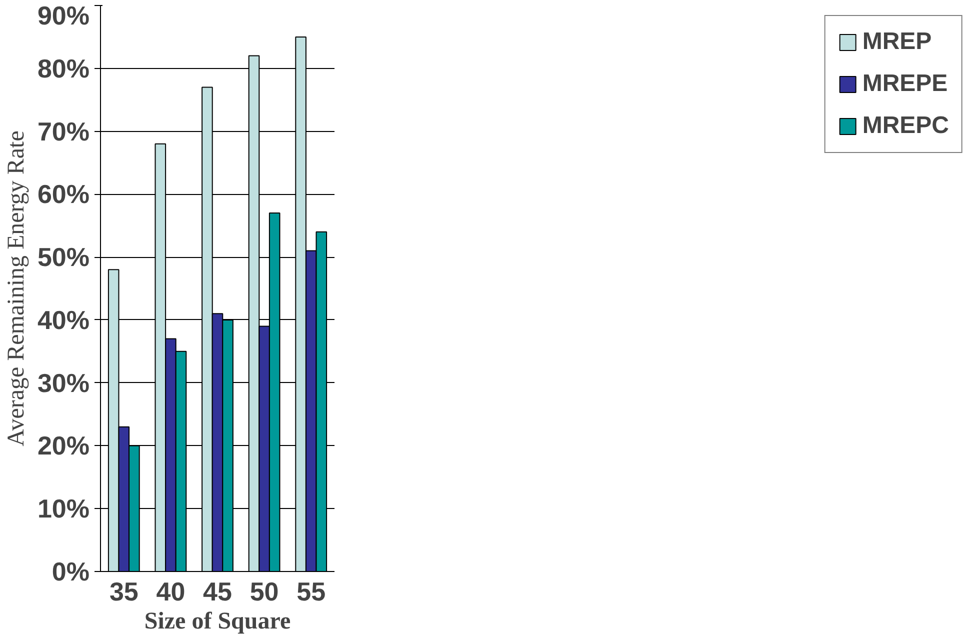 The height and width of the screenshot is (637, 972). What do you see at coordinates (16, 288) in the screenshot?
I see `y-axis-title: Average Remaining Energy Rate` at bounding box center [16, 288].